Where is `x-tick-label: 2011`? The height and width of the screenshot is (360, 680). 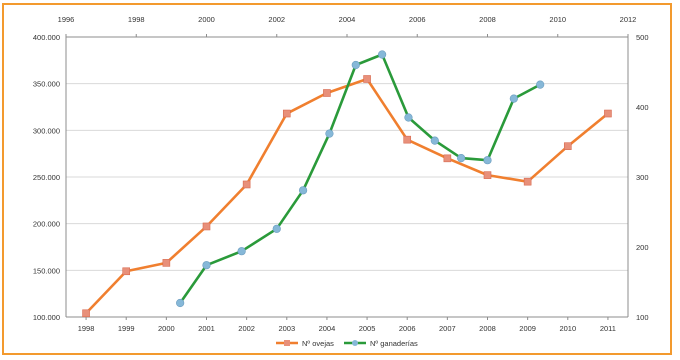 x-tick-label: 2011 is located at coordinates (608, 328).